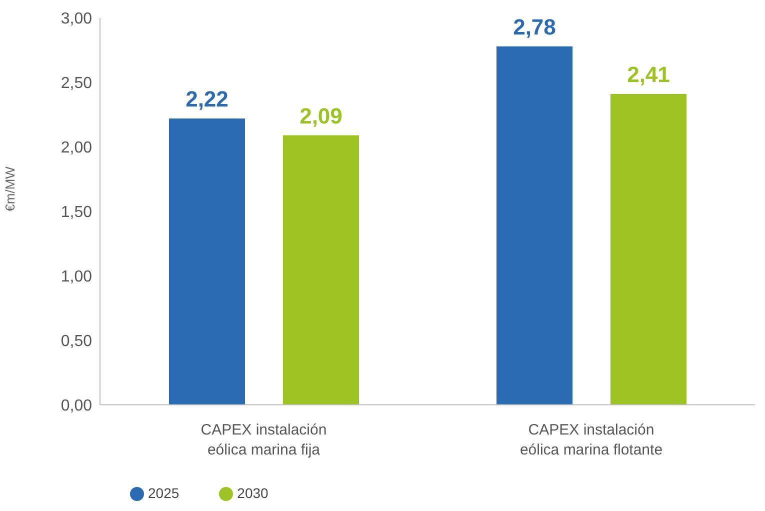 Image resolution: width=765 pixels, height=511 pixels. What do you see at coordinates (591, 440) in the screenshot?
I see `x-tick-label: CAPEX instalación eólica marina flotante` at bounding box center [591, 440].